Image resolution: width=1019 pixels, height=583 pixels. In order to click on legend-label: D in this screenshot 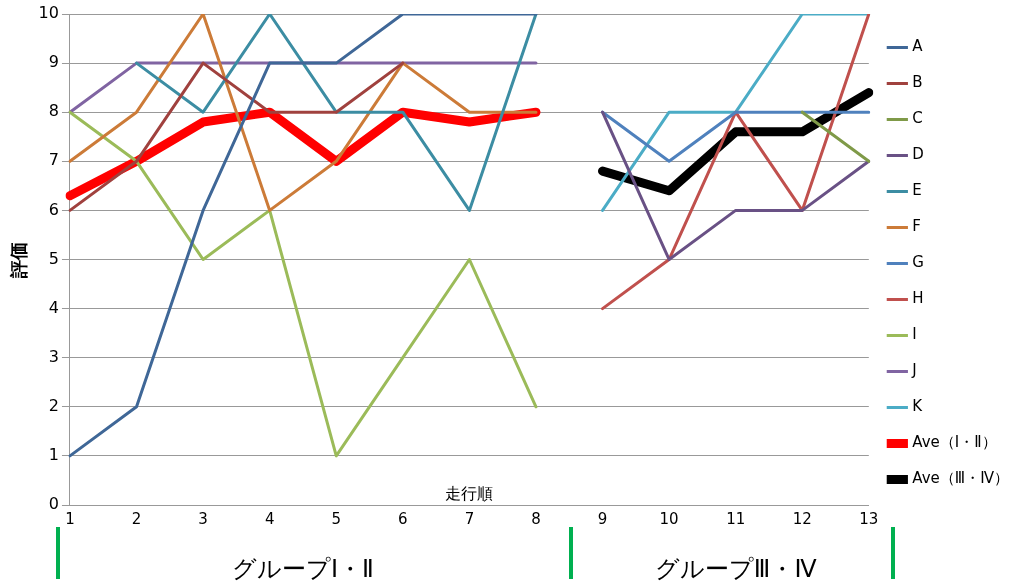, I will do `click(918, 154)`.